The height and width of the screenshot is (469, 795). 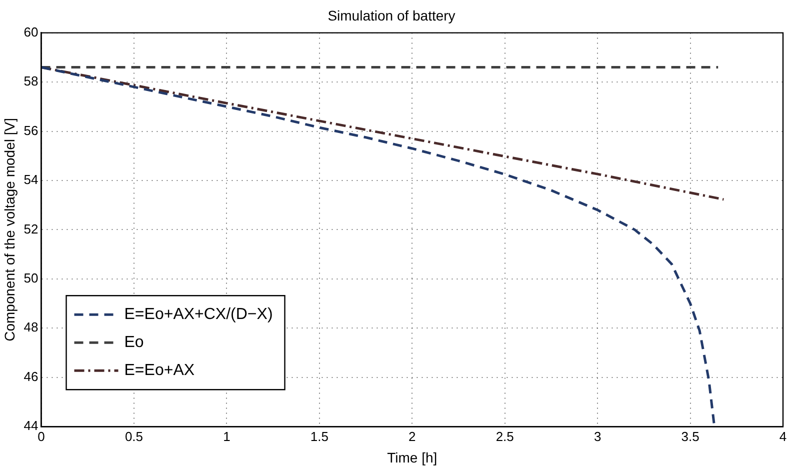 What do you see at coordinates (31, 278) in the screenshot?
I see `y-tick-label: 50` at bounding box center [31, 278].